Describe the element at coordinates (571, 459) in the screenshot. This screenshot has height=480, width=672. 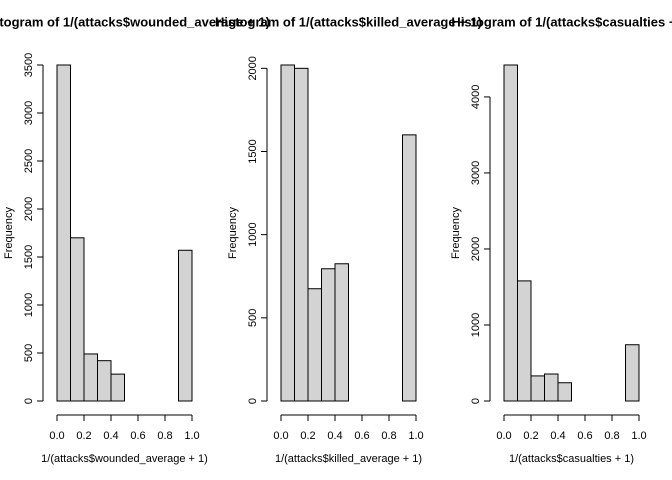
I see `x-axis-label: 1/(attacks$casualties + 1)` at that location.